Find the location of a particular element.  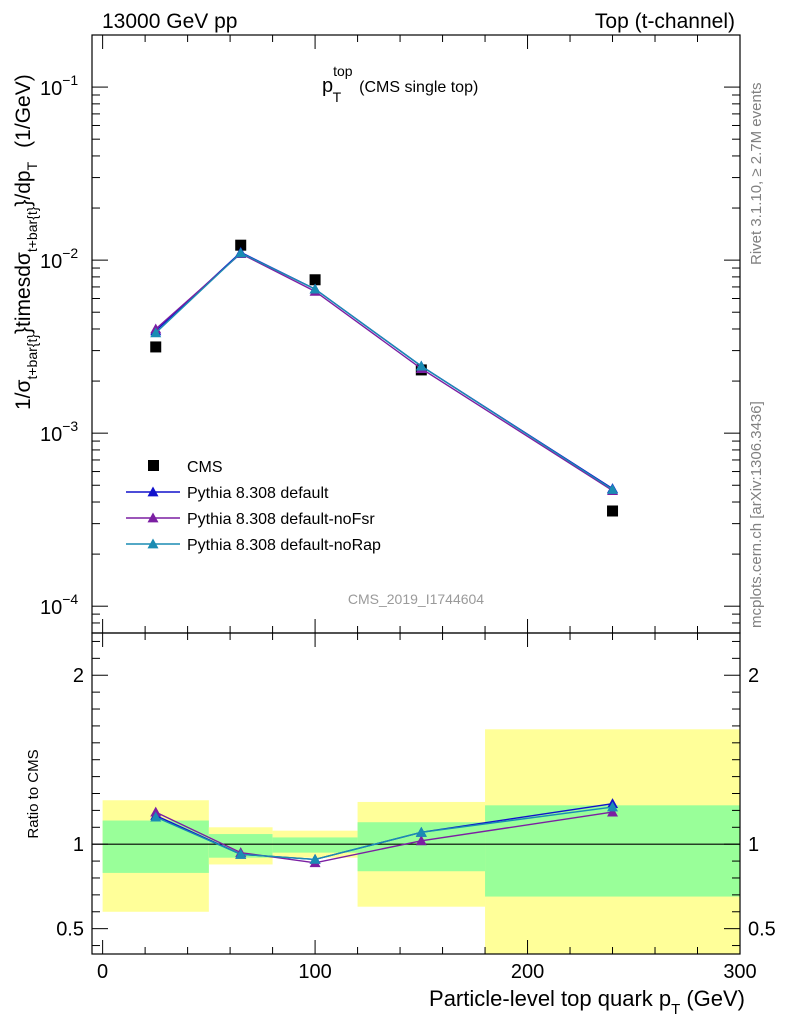

ylabel-part-c: }/dp is located at coordinates (23, 188).